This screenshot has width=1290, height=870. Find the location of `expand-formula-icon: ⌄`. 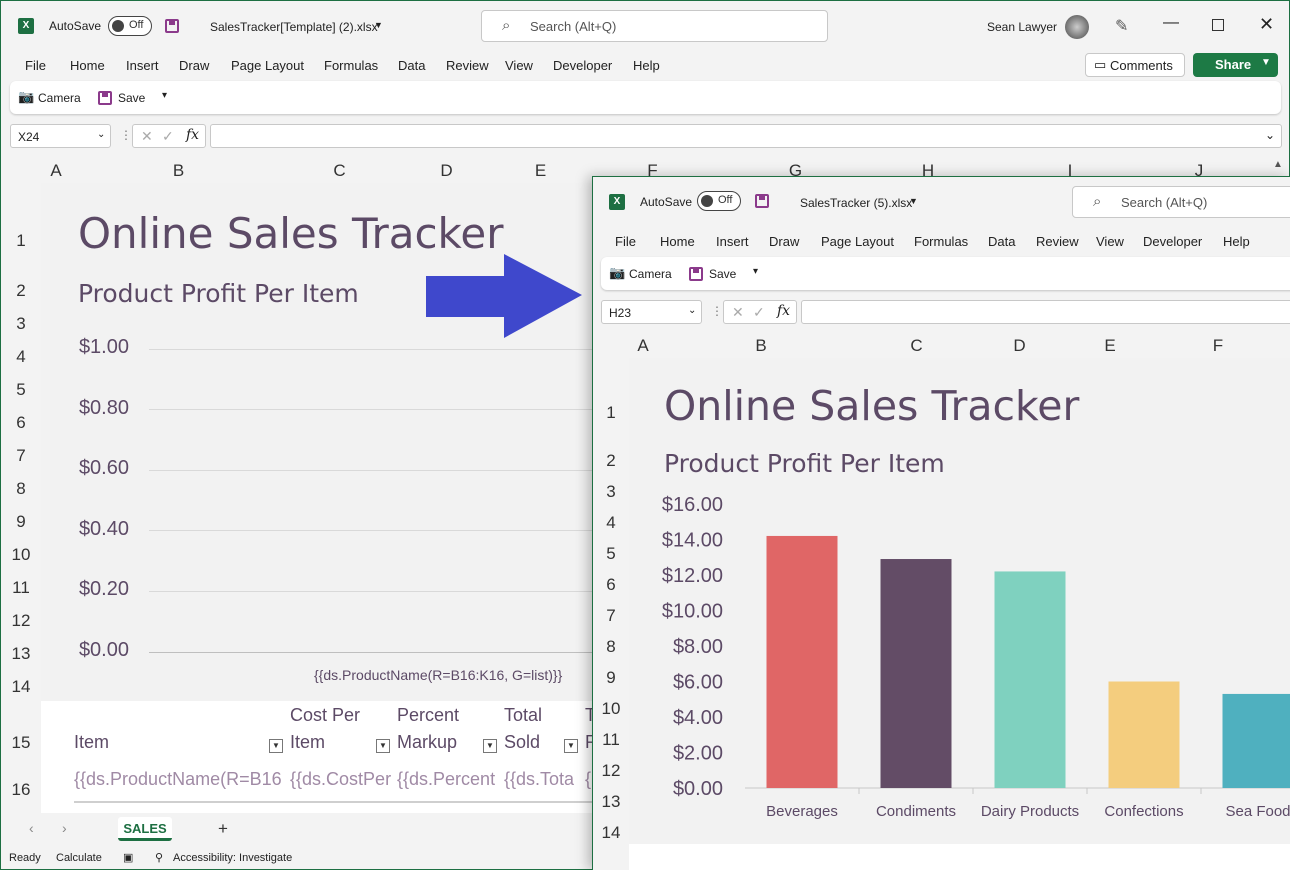

expand-formula-icon: ⌄ is located at coordinates (1269, 135).